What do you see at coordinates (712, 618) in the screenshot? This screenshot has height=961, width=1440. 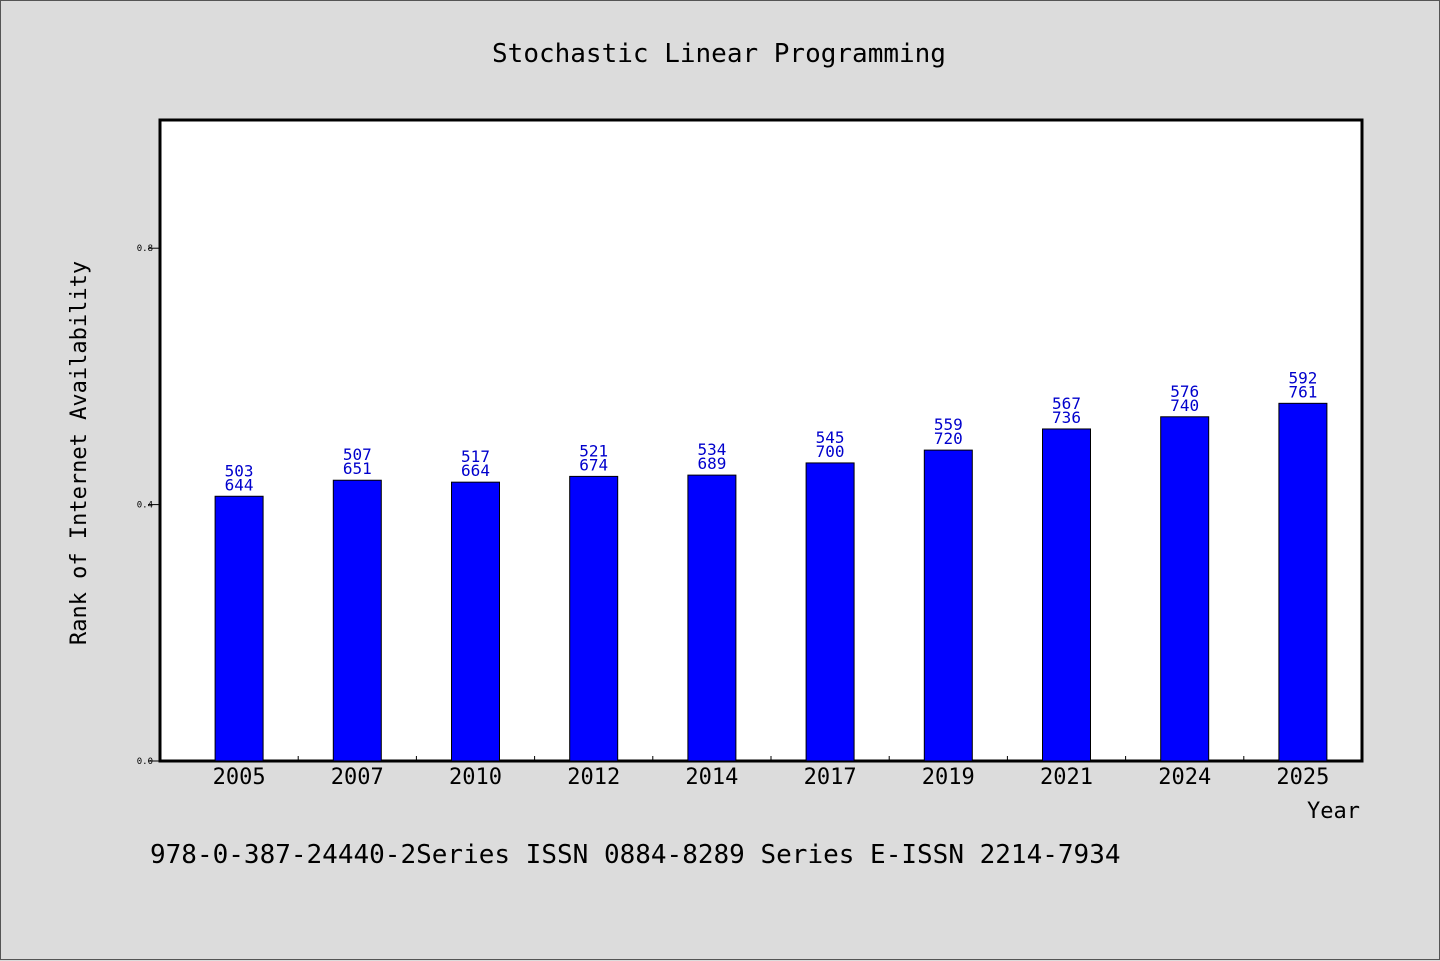 I see `bar-2014` at bounding box center [712, 618].